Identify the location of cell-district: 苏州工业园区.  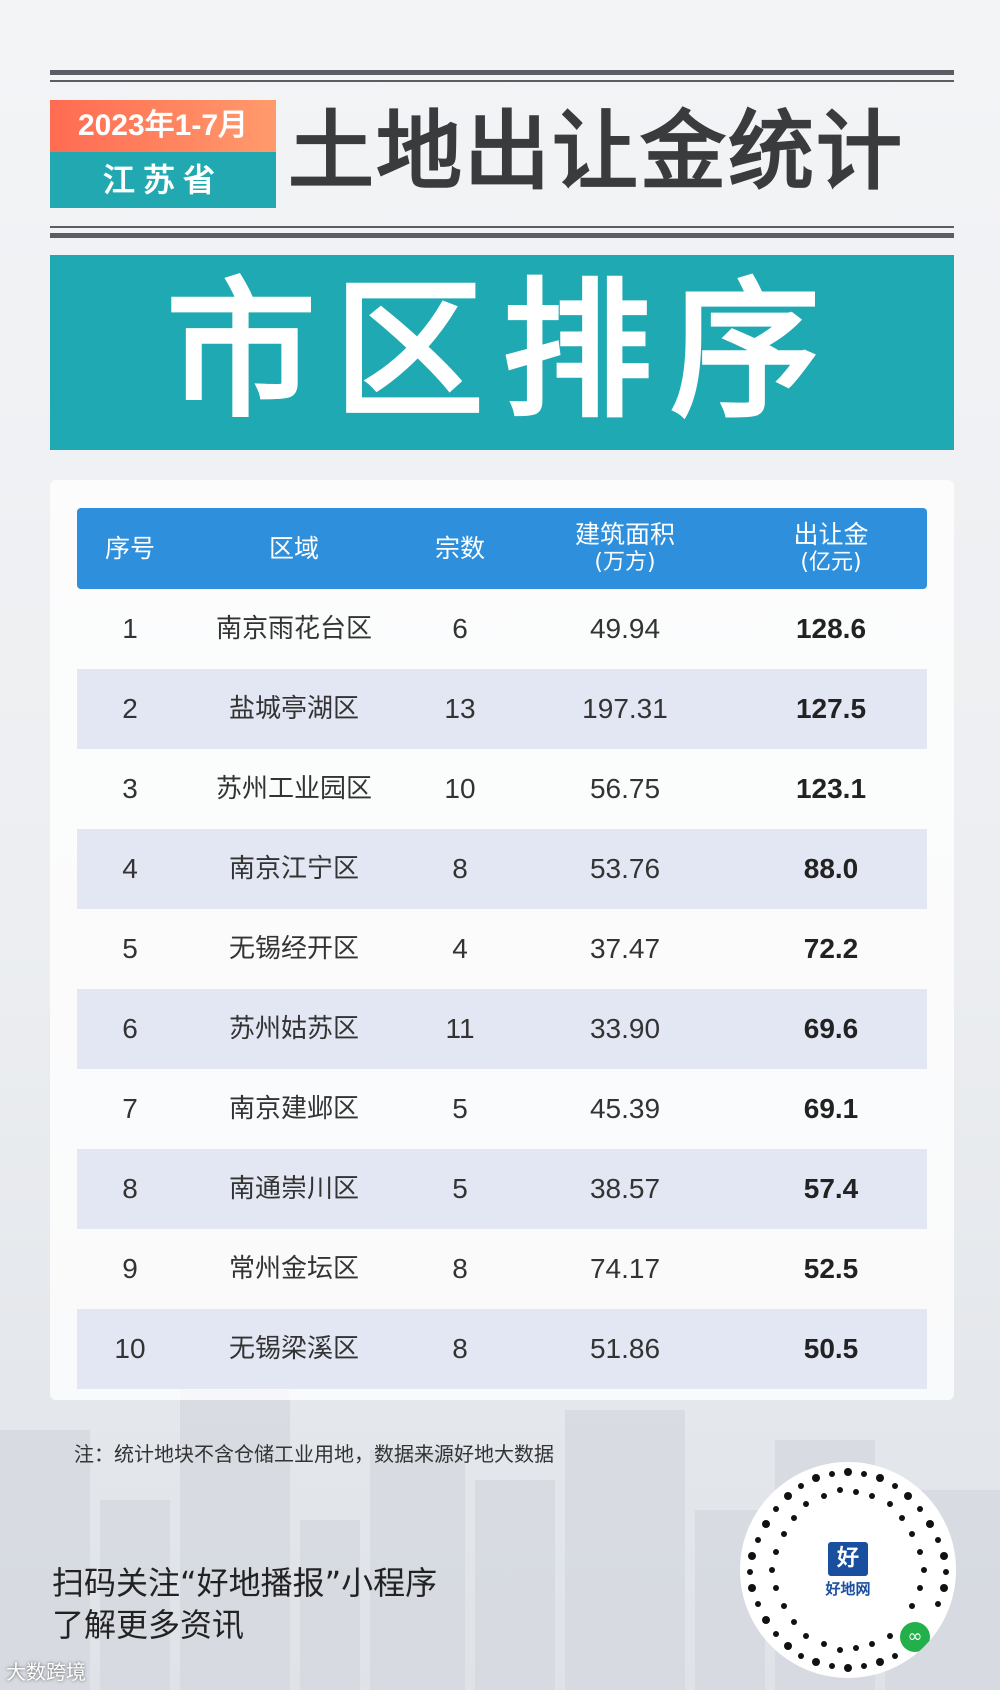
(293, 789).